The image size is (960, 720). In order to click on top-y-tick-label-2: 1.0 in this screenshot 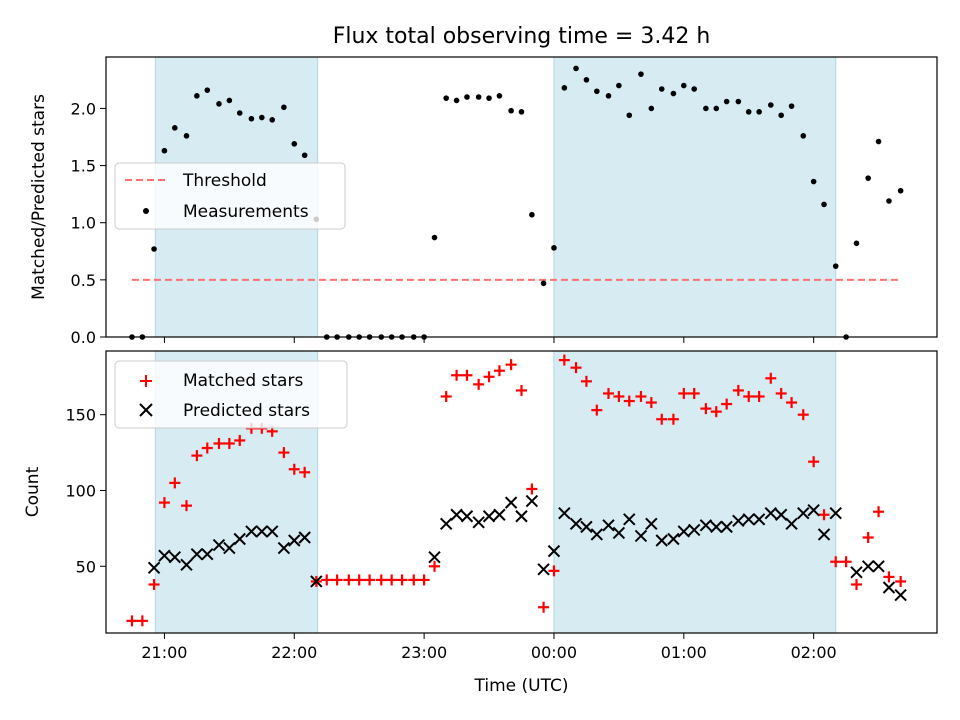, I will do `click(83, 223)`.